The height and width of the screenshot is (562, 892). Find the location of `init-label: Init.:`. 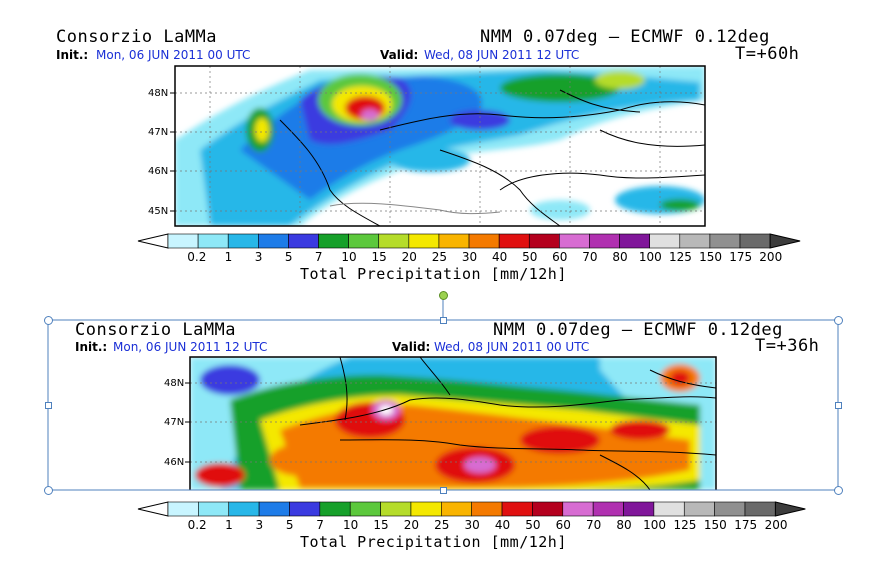

init-label: Init.: is located at coordinates (72, 55).